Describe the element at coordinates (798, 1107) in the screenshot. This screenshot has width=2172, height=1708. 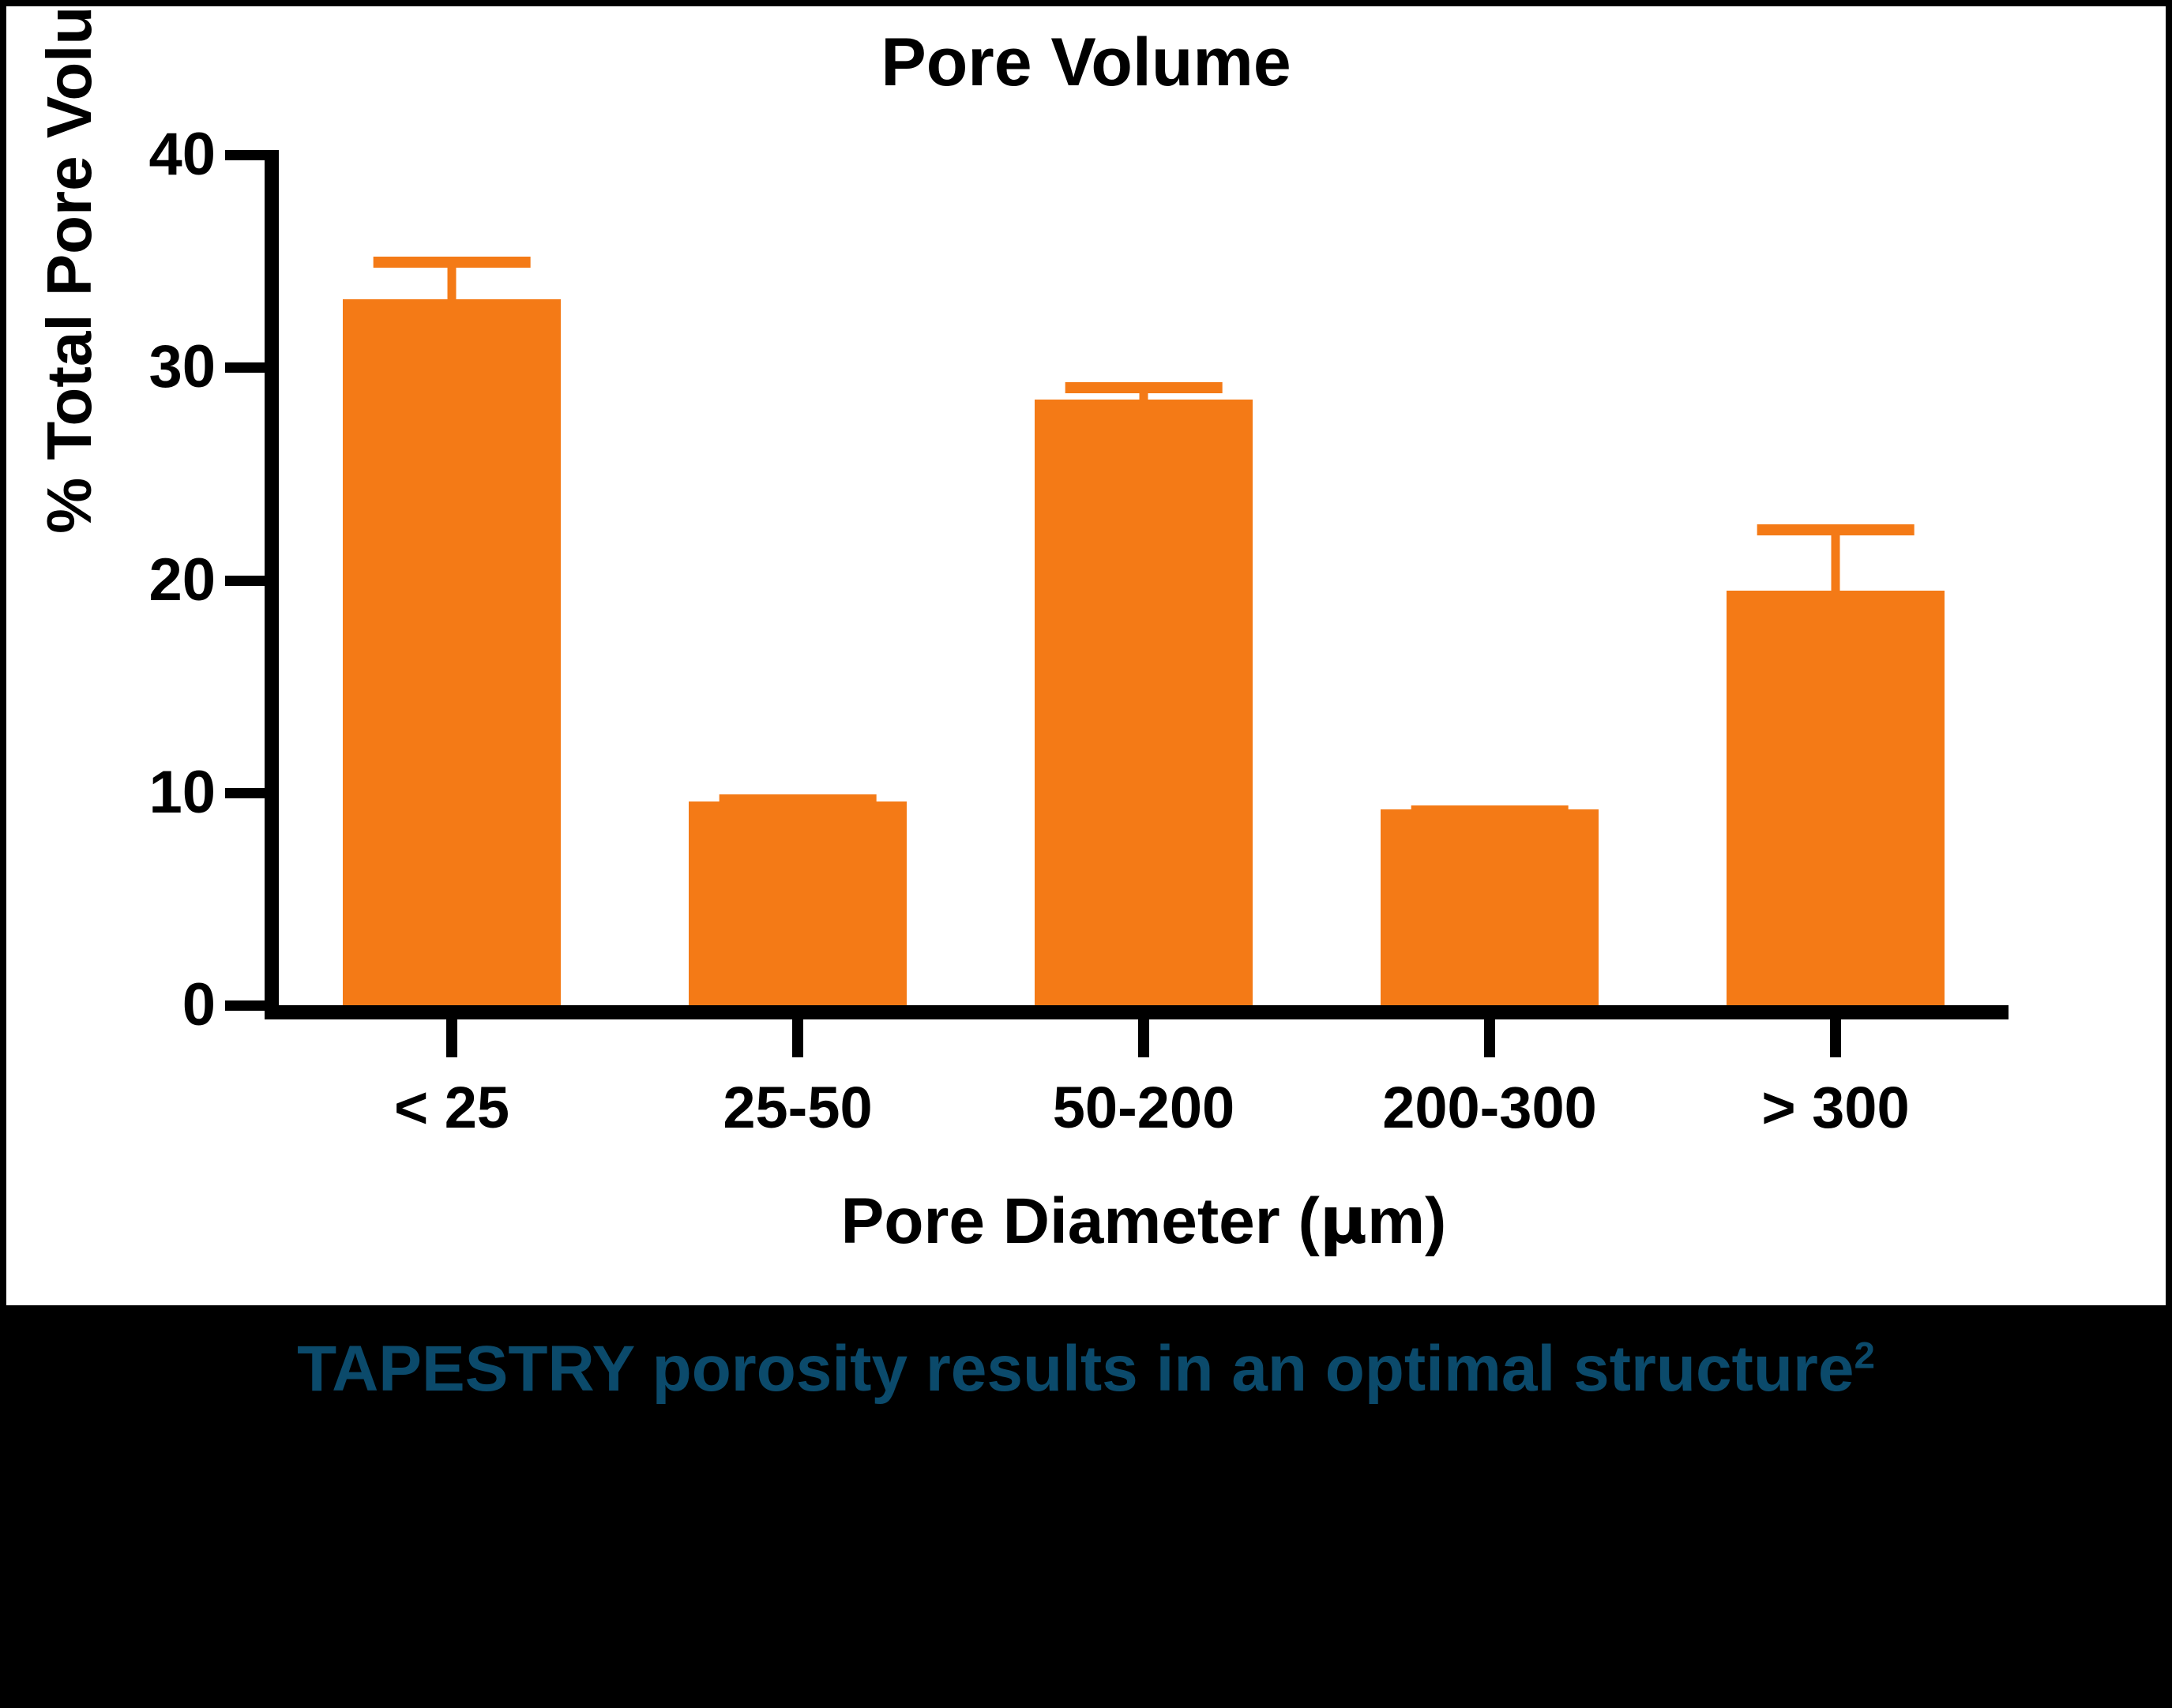
I see `x-axis-tick-label: 25-50` at that location.